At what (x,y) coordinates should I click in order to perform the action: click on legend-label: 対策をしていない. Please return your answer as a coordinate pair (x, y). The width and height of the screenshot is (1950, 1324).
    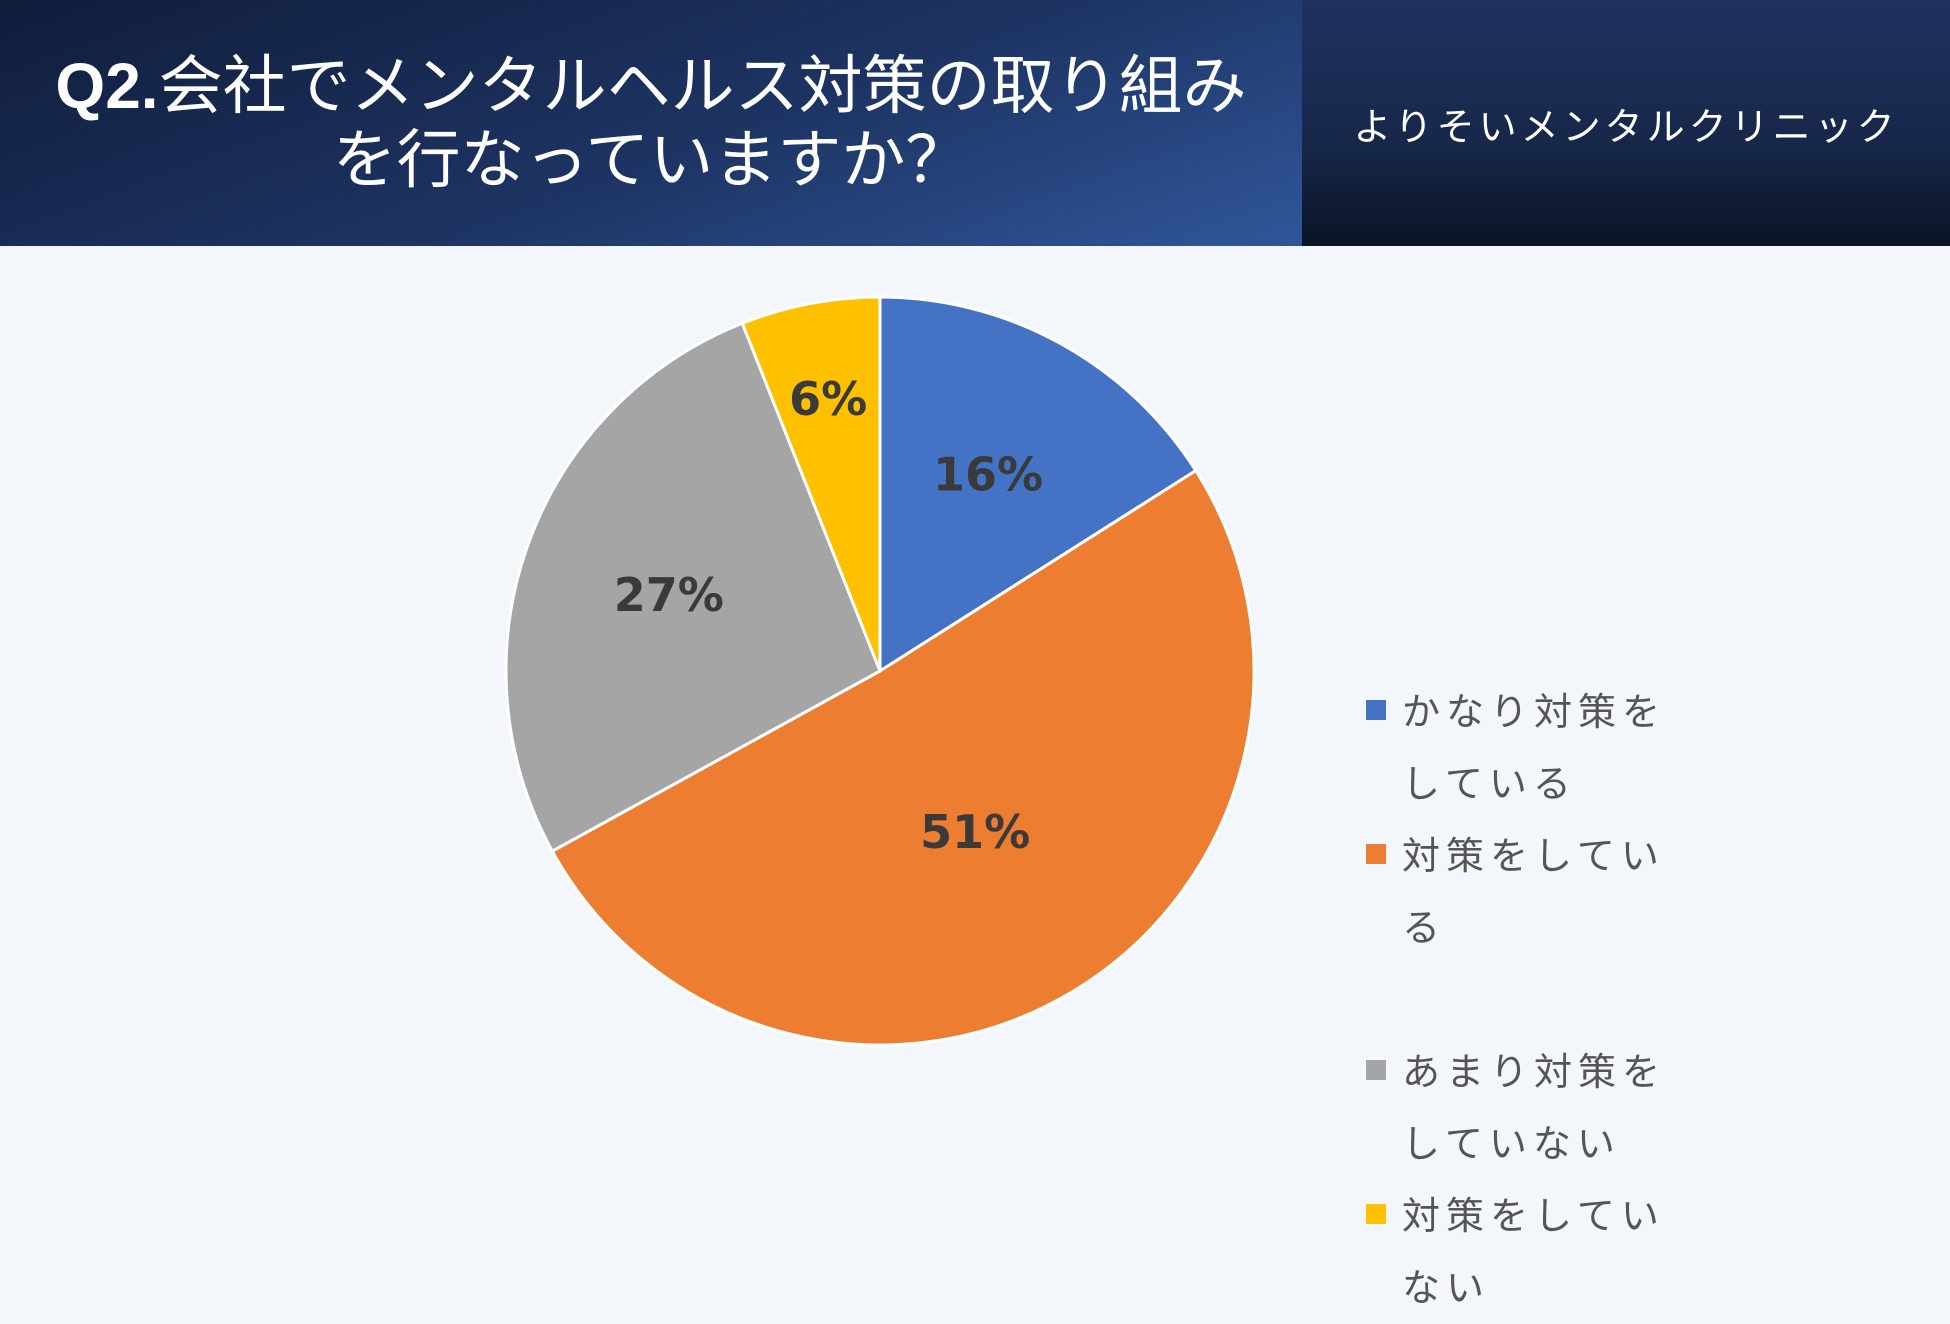
    Looking at the image, I should click on (1533, 1252).